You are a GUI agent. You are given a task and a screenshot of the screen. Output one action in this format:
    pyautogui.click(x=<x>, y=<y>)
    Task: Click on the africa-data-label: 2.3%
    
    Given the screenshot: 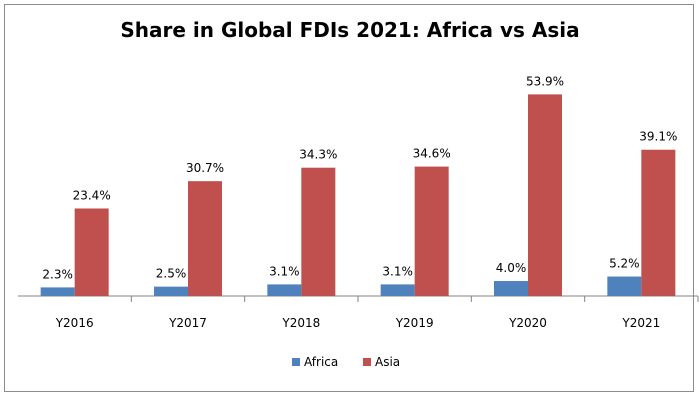 What is the action you would take?
    pyautogui.click(x=57, y=274)
    